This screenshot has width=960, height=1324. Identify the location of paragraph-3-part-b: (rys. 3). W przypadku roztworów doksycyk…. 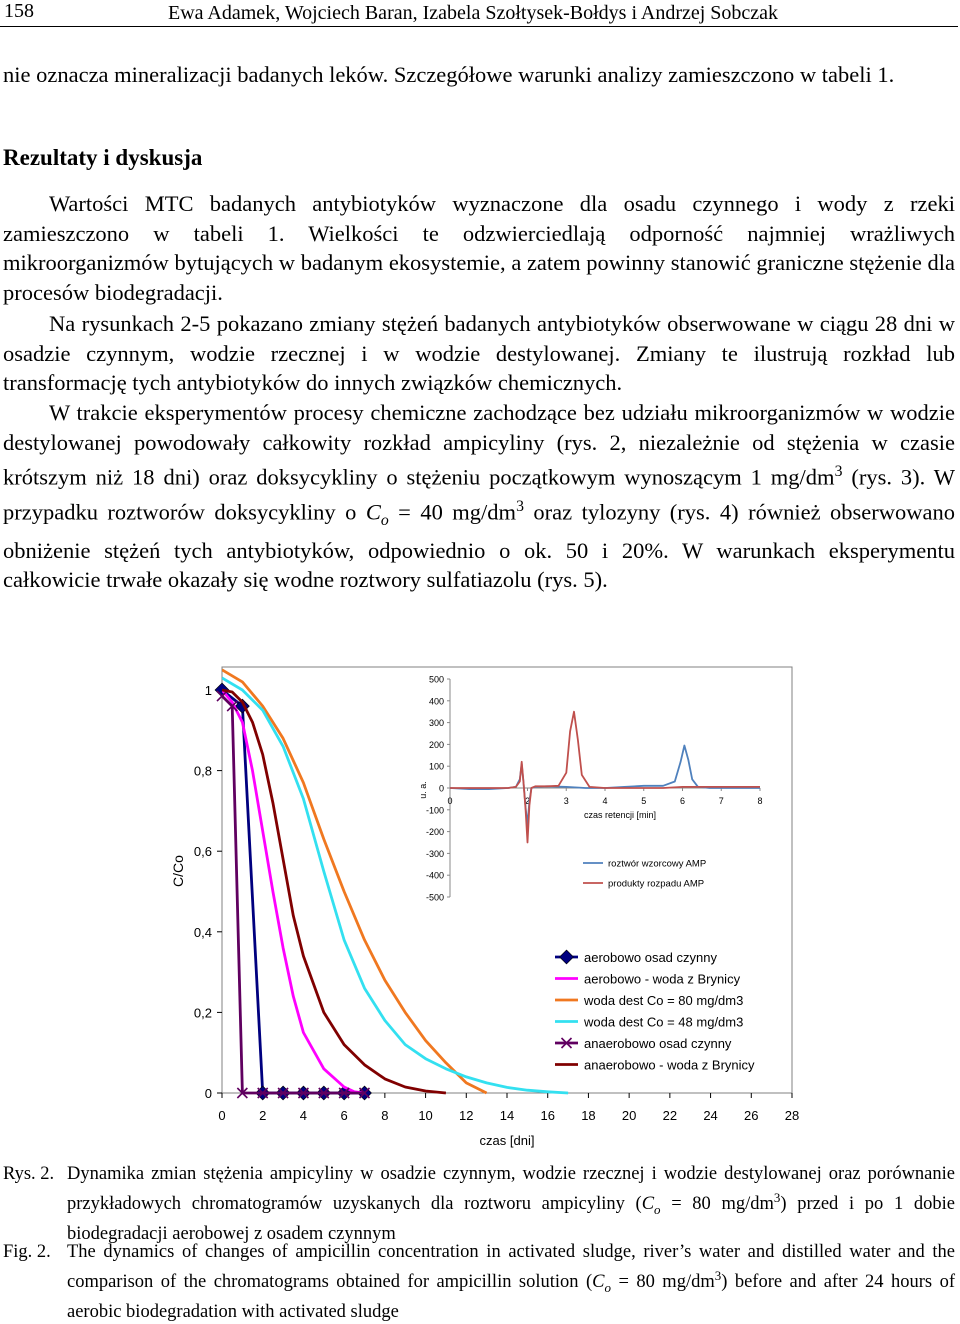
(479, 494).